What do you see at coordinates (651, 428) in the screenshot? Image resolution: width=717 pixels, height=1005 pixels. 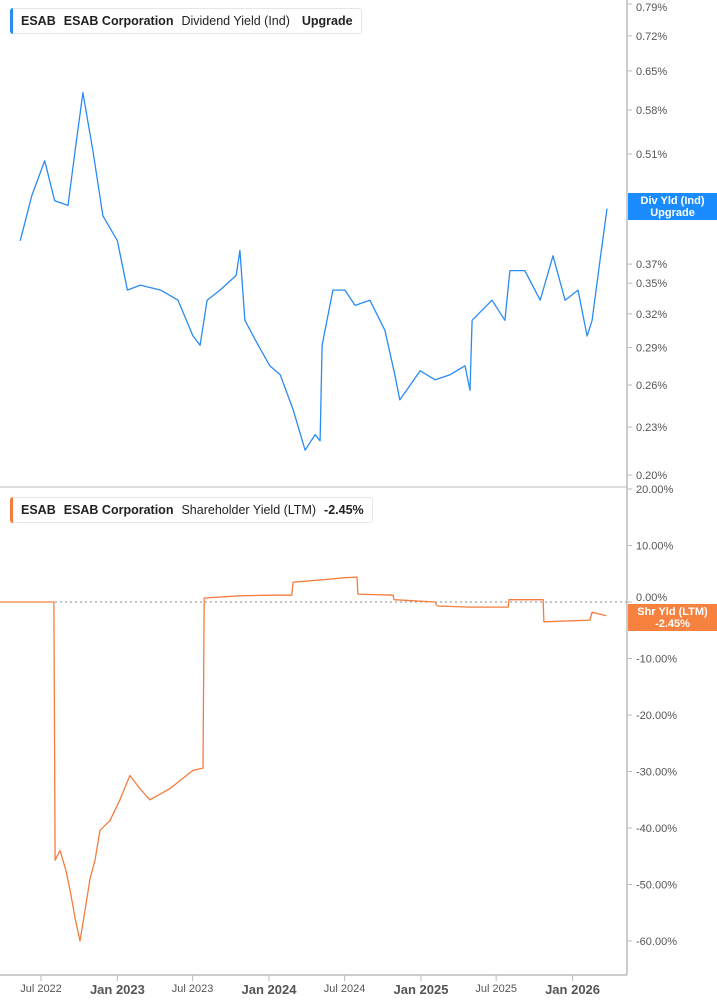 I see `y-tick-label: 0.23%` at bounding box center [651, 428].